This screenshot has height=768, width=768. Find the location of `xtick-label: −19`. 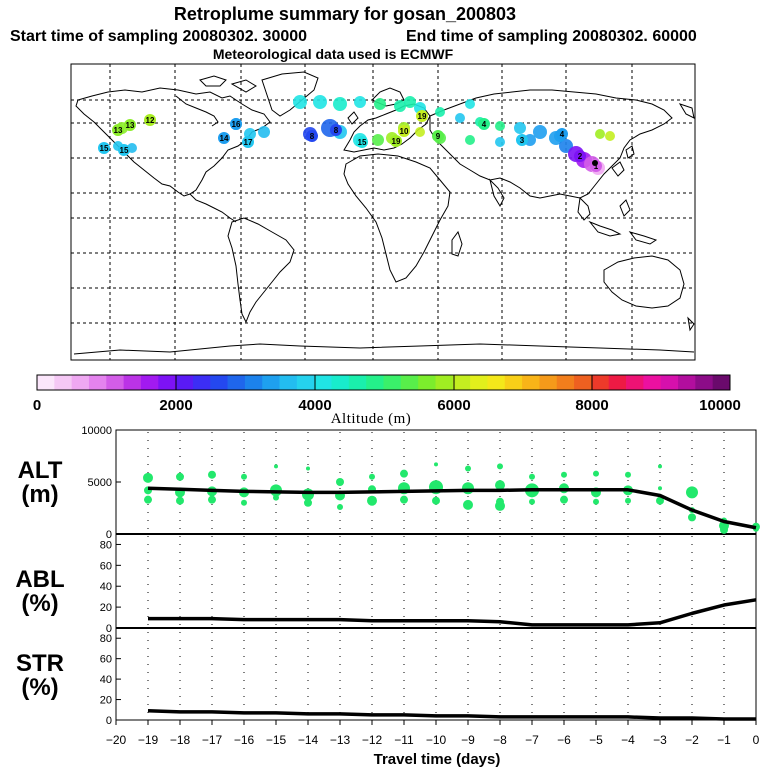

xtick-label: −19 is located at coordinates (148, 740).